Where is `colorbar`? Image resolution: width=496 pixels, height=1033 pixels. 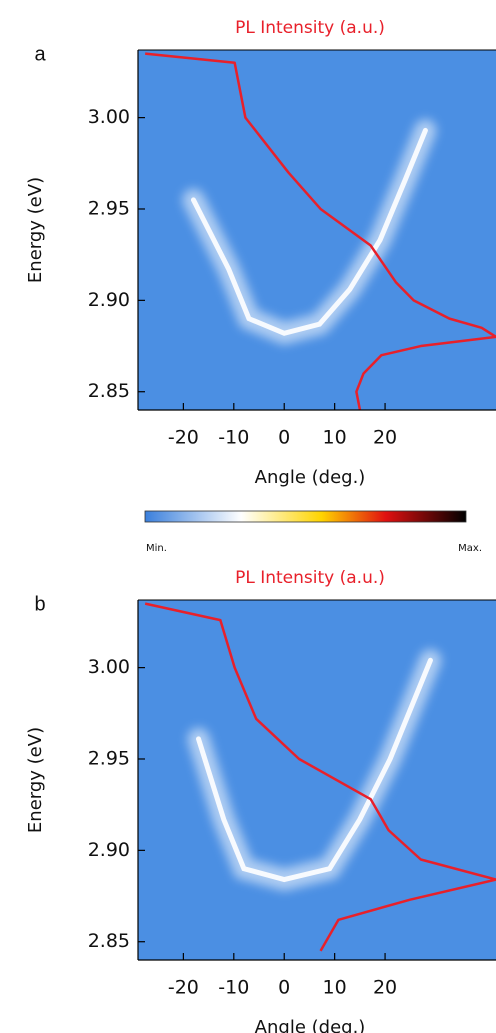
colorbar is located at coordinates (305, 516).